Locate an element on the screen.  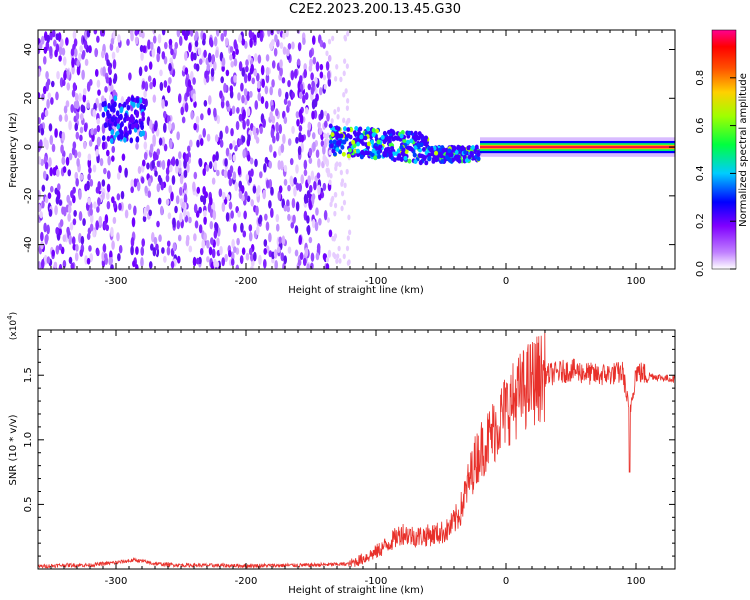
colorbar-tick-label: 0.8 is located at coordinates (700, 78).